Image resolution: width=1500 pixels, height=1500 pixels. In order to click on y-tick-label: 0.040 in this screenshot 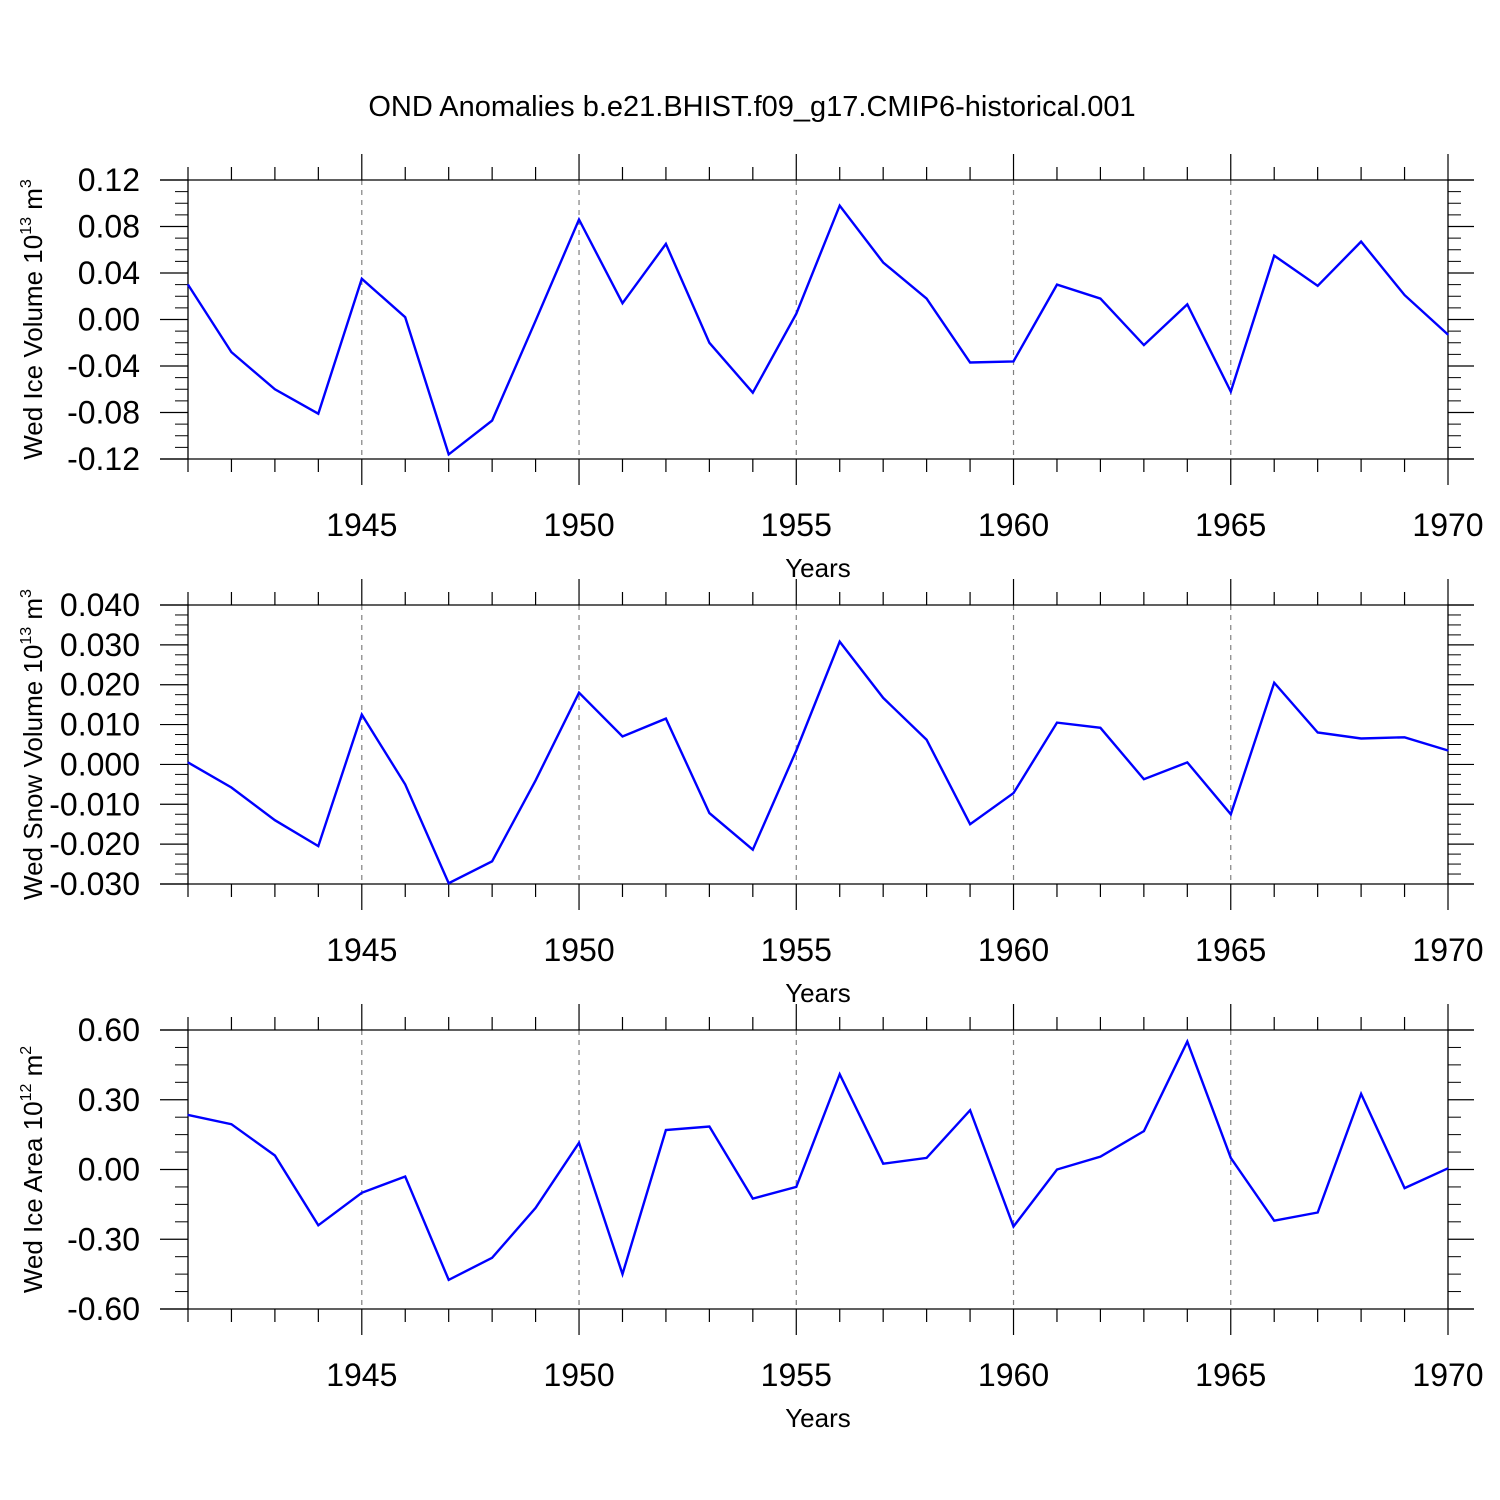, I will do `click(100, 605)`.